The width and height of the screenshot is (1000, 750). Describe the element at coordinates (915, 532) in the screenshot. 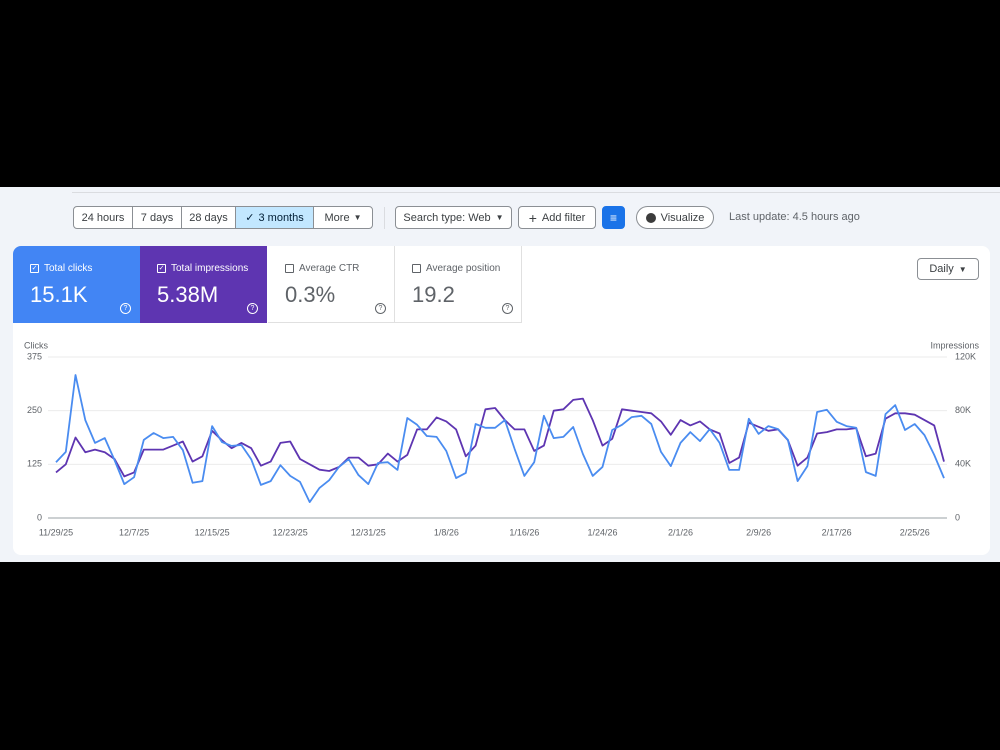

I see `x-tick-label: 2/25/26` at that location.